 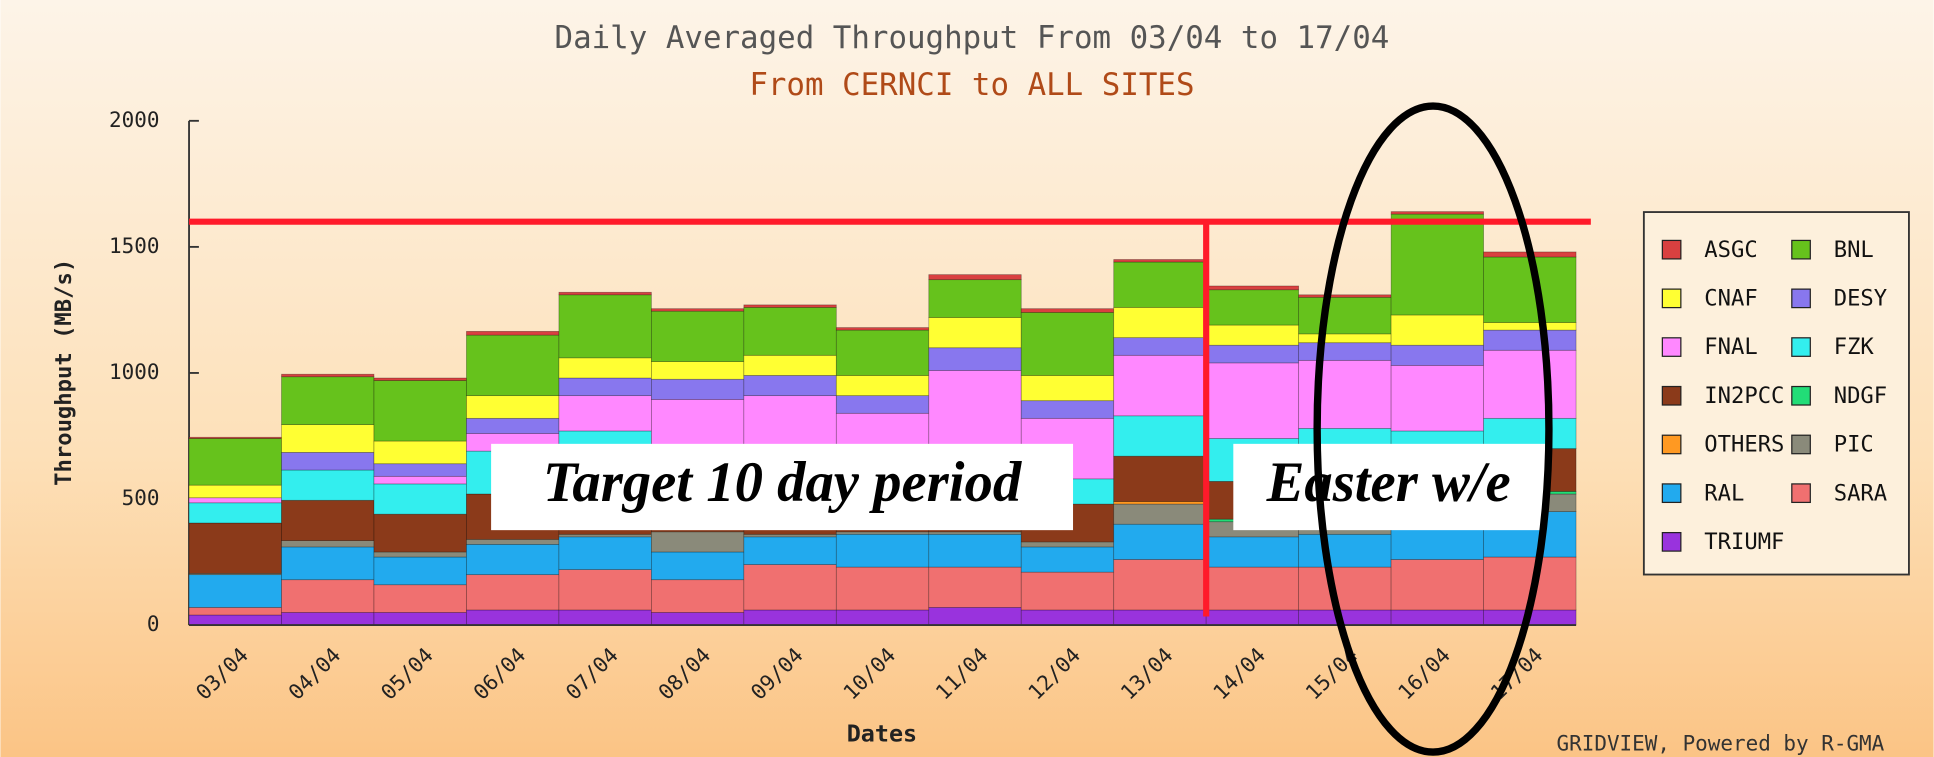 I want to click on y-tick-label: 500, so click(x=141, y=498).